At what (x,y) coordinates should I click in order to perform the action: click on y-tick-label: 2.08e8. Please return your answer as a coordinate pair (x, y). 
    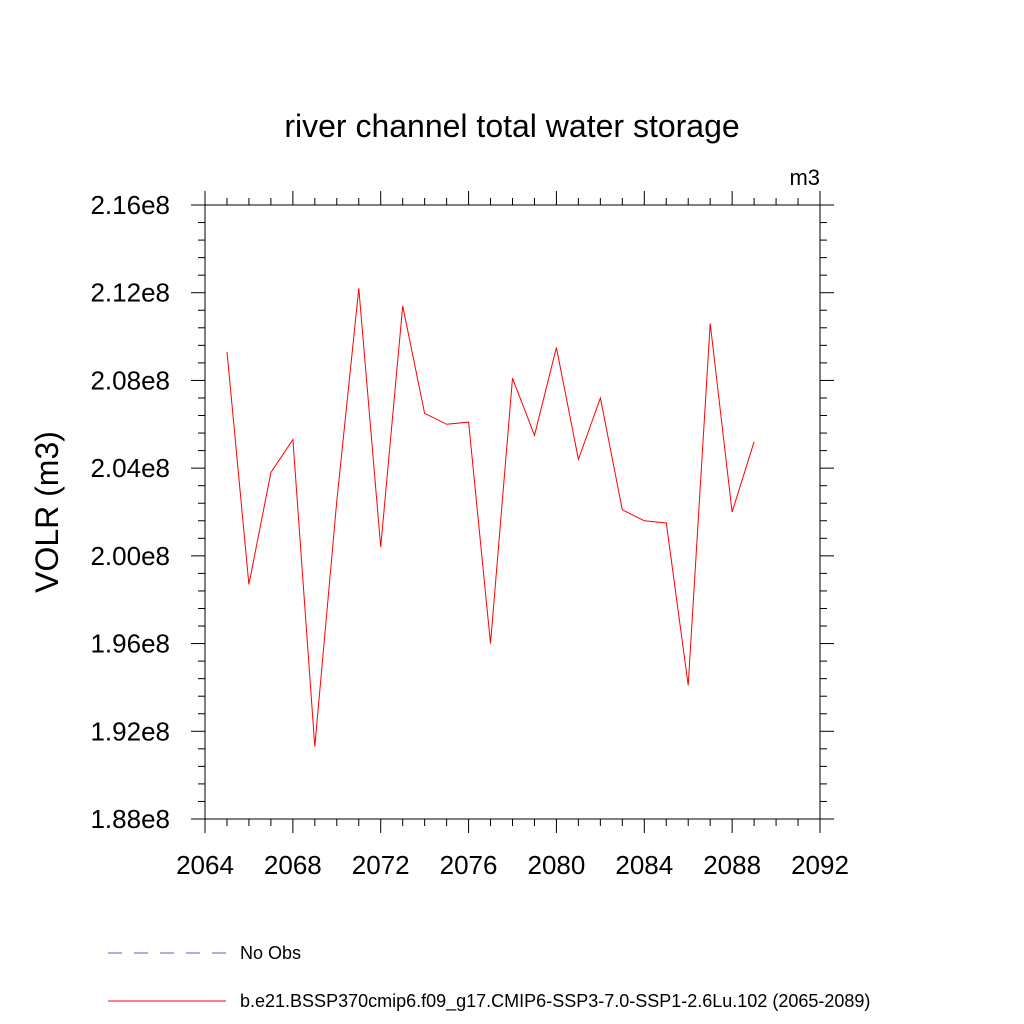
    Looking at the image, I should click on (130, 380).